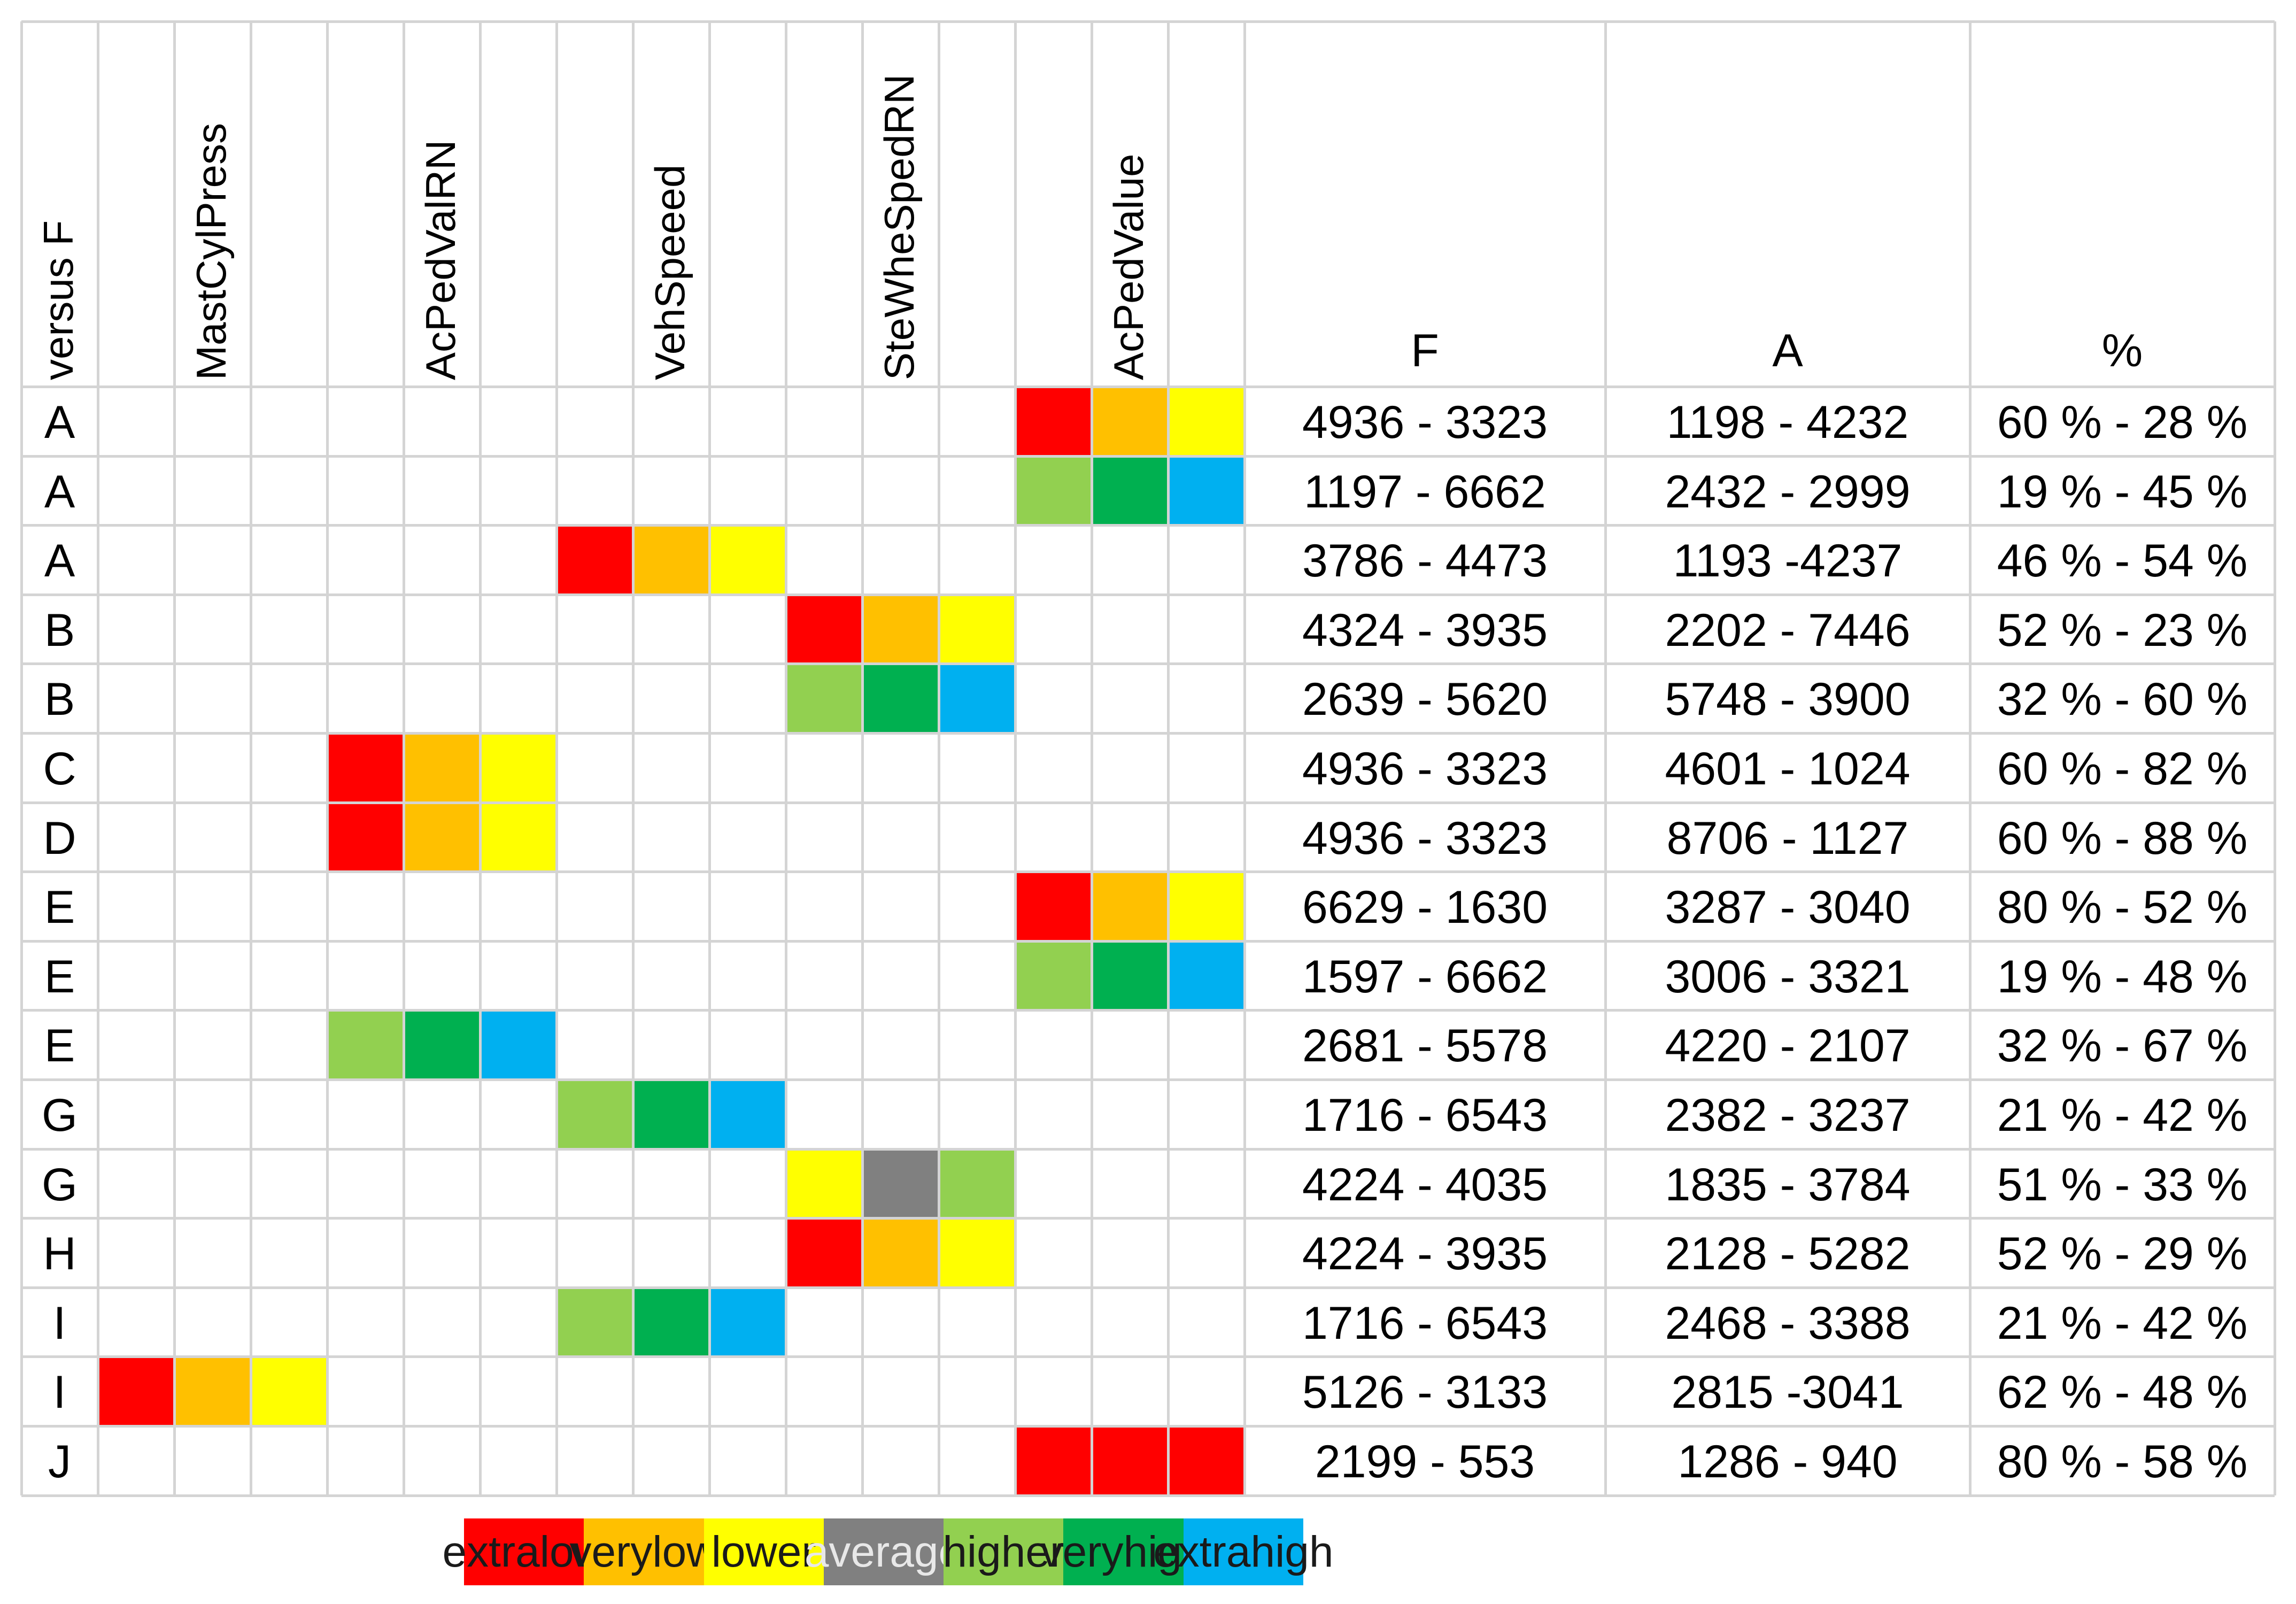 The height and width of the screenshot is (1604, 2296). I want to click on value-a: 4601 - 1024, so click(1788, 769).